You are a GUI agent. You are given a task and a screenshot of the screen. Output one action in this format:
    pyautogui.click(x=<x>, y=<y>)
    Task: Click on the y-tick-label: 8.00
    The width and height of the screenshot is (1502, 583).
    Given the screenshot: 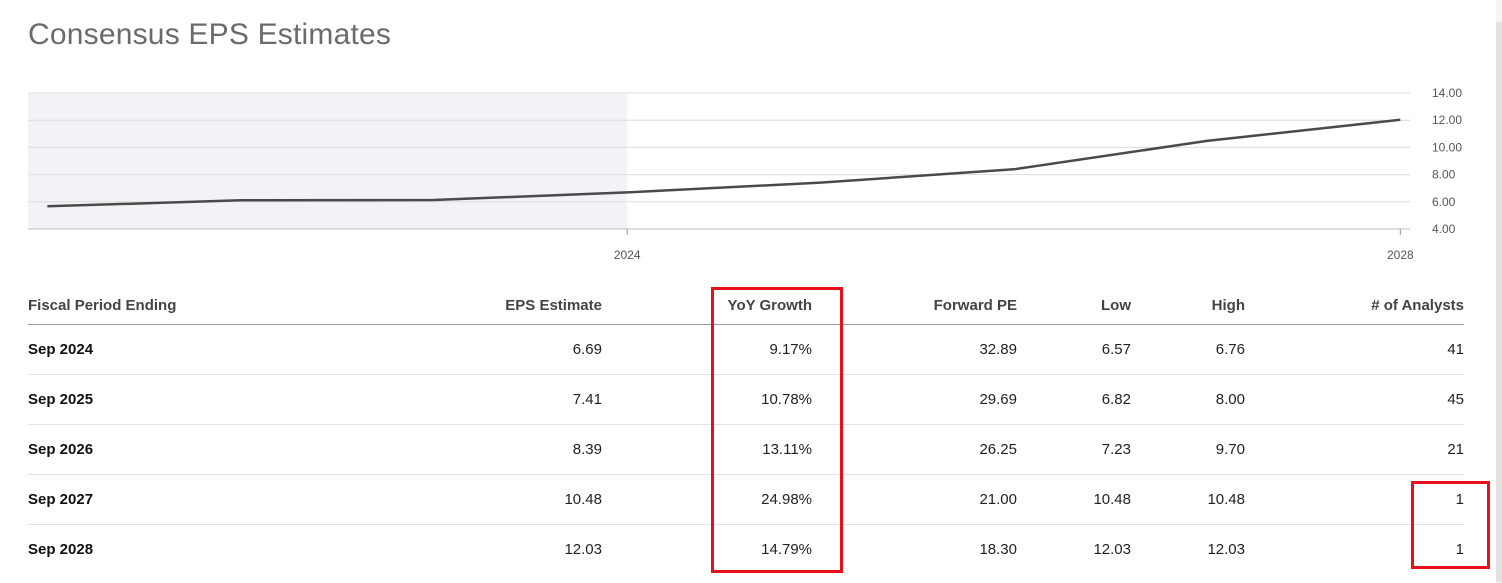 What is the action you would take?
    pyautogui.click(x=1444, y=175)
    